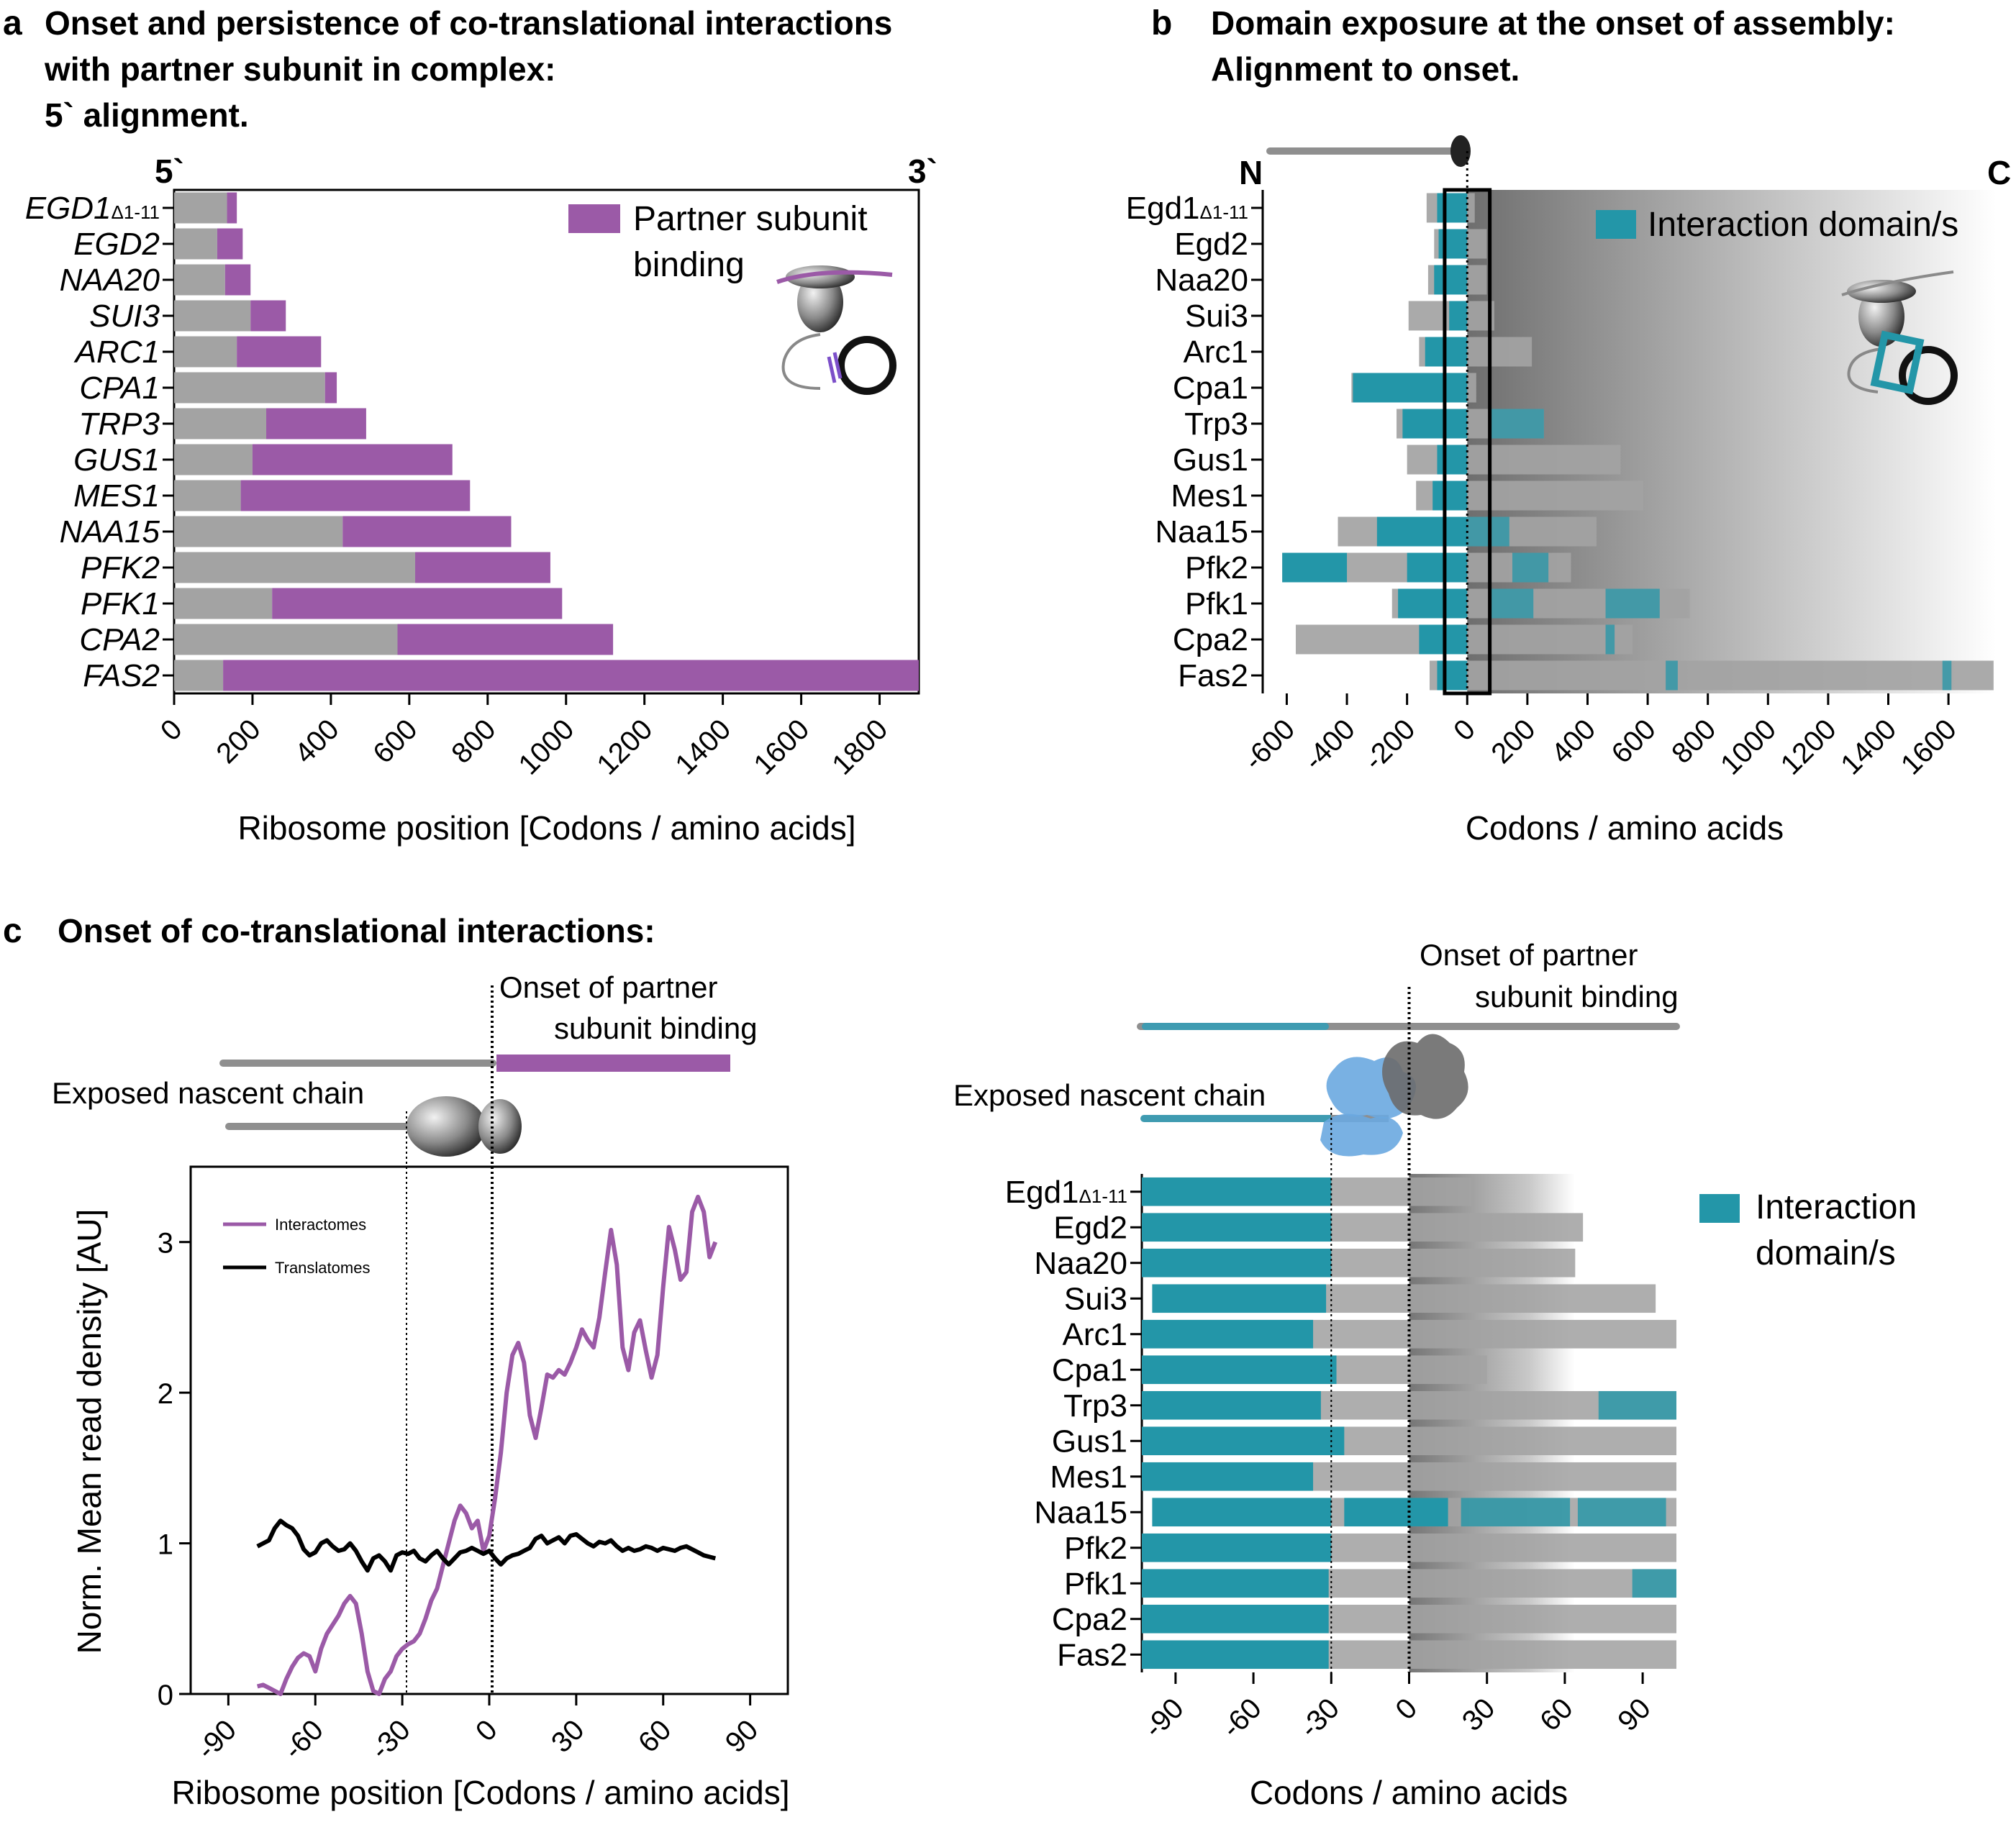 Image resolution: width=2016 pixels, height=1822 pixels. I want to click on panel-b-gene-label: Egd2, so click(1211, 244).